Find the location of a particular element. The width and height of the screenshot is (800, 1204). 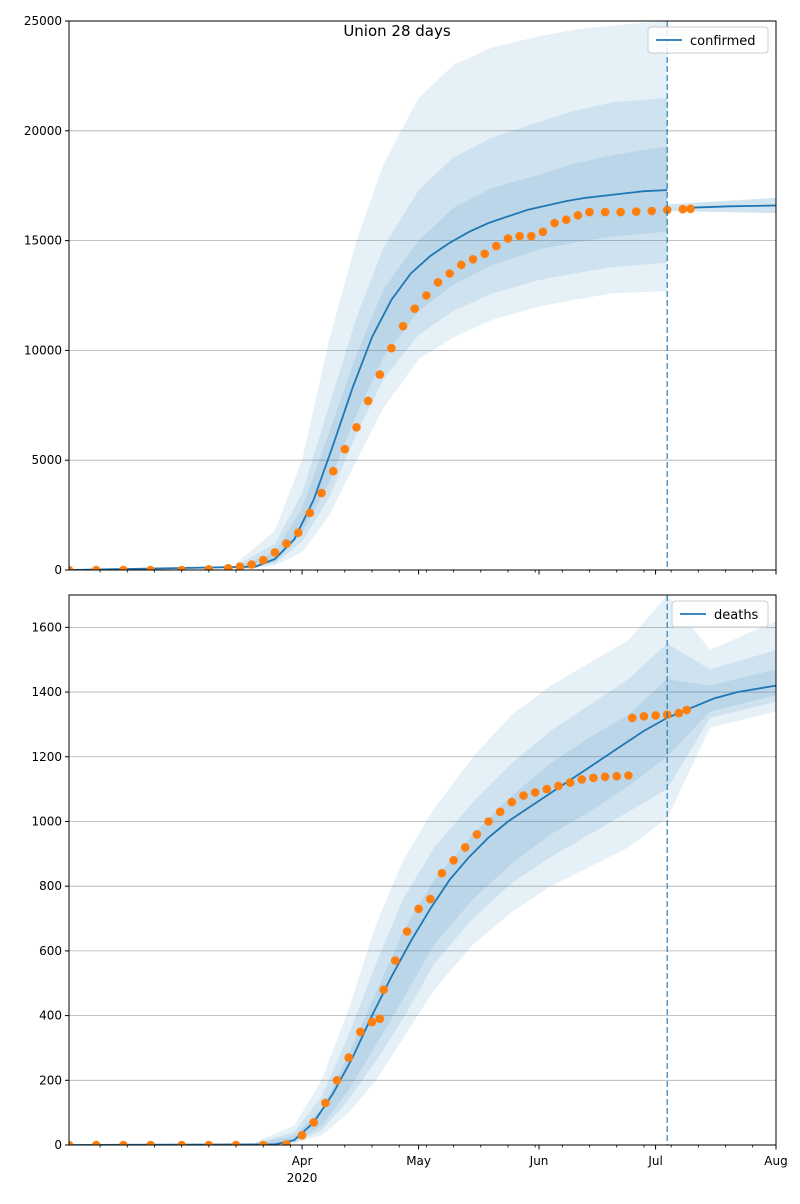

chart-2-x-tick-label: Aug is located at coordinates (775, 1161).